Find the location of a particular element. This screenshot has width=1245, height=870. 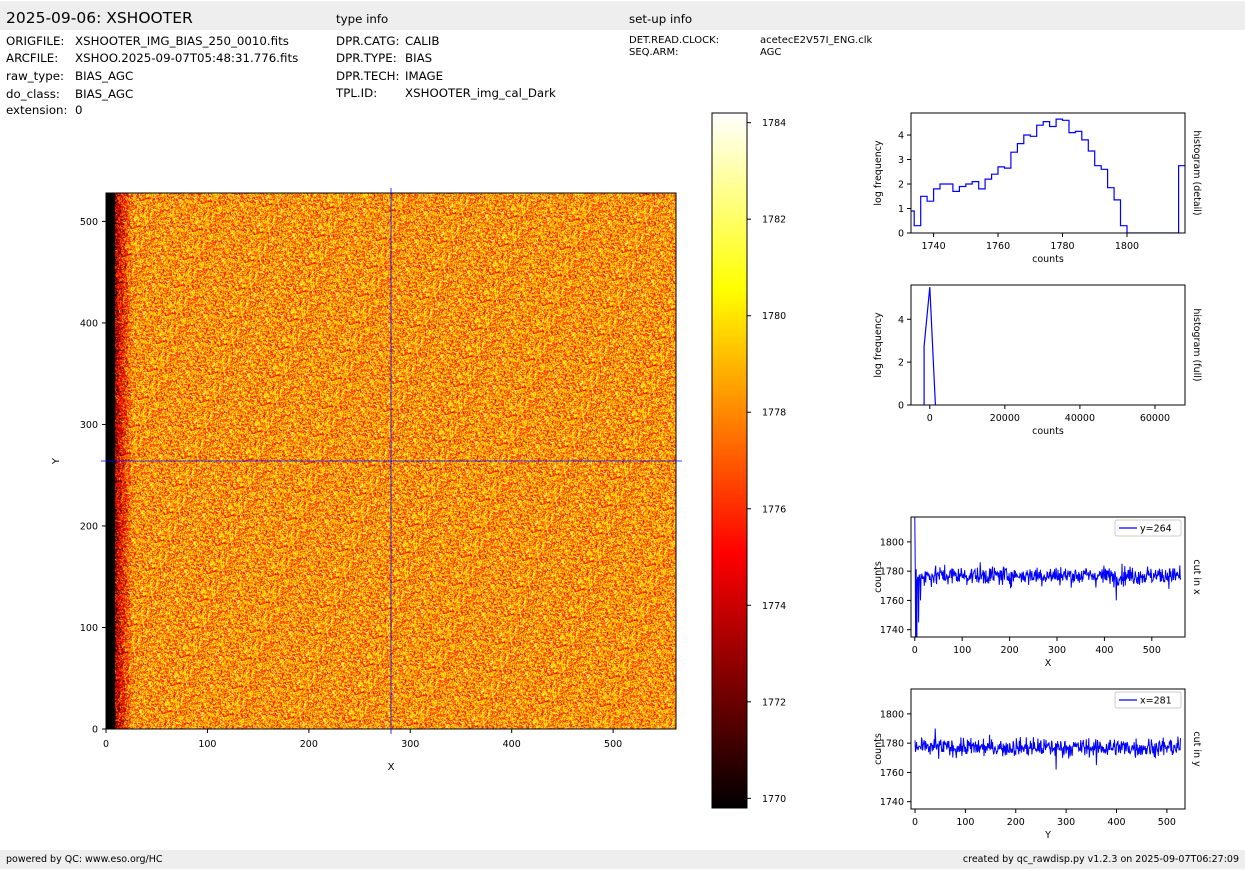

histogram-full-side-label: histogram (full) is located at coordinates (1196, 344).